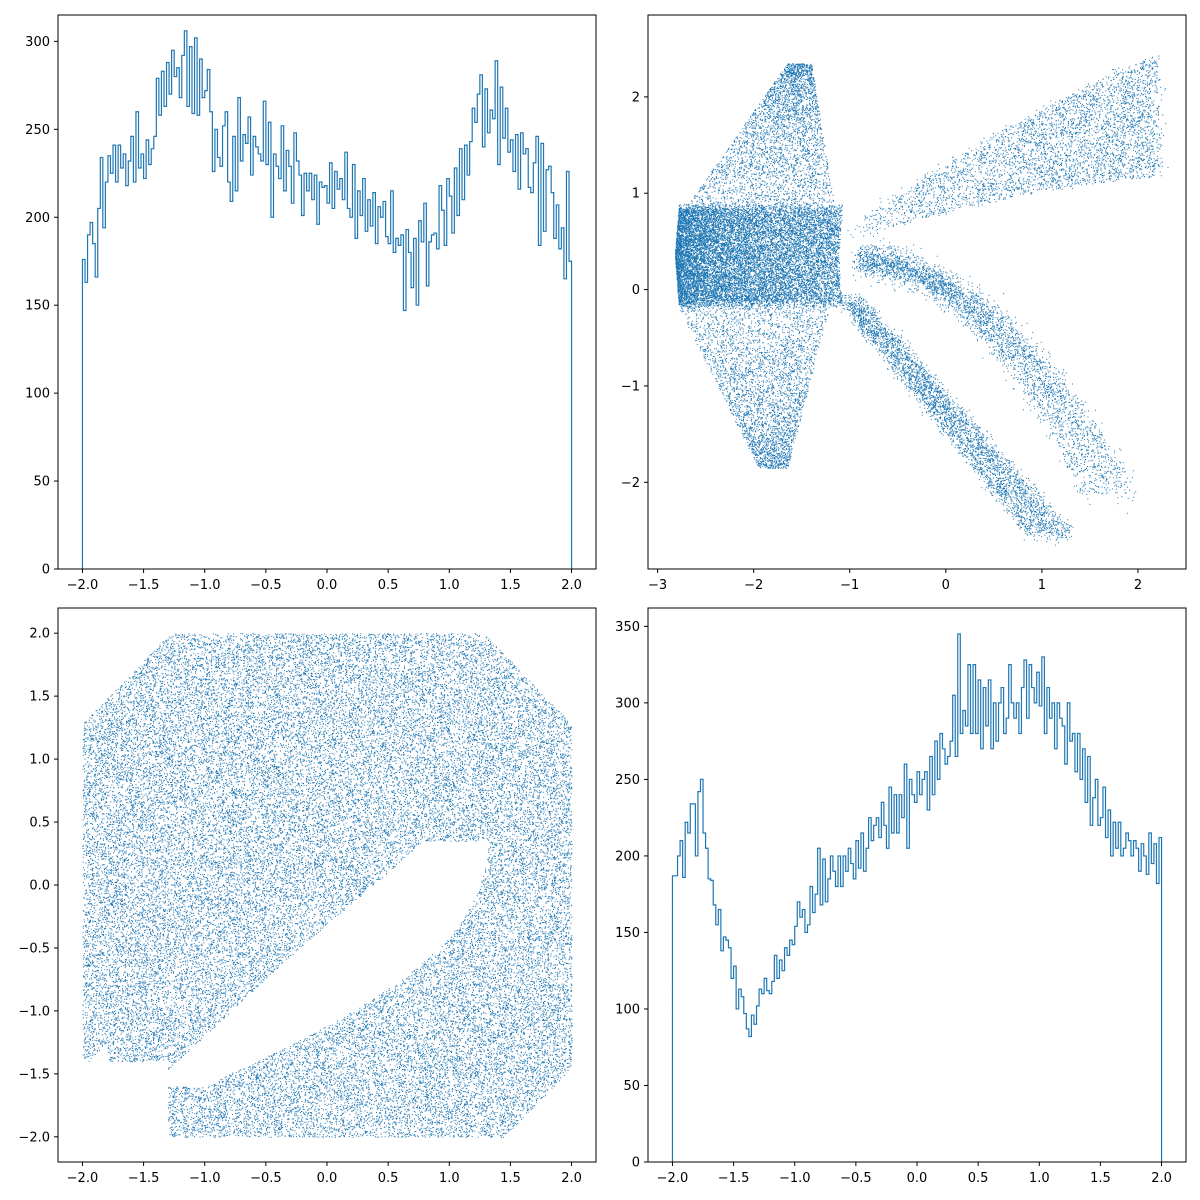 The height and width of the screenshot is (1200, 1200). Describe the element at coordinates (39, 634) in the screenshot. I see `y-tick-label: 2.0` at that location.